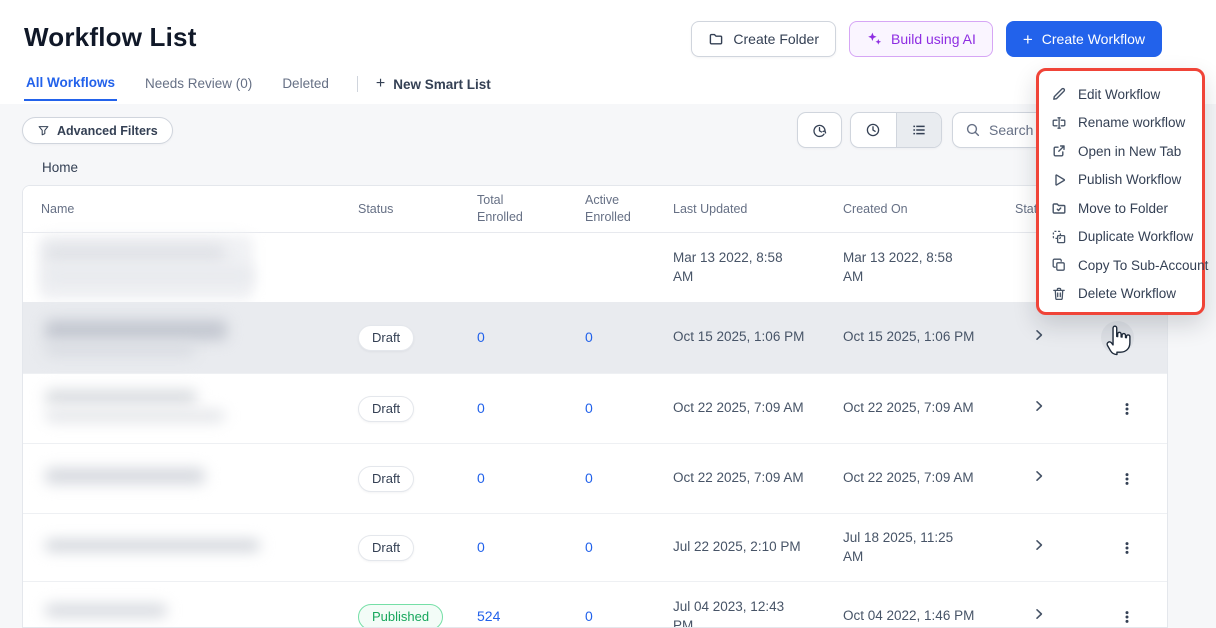  I want to click on last-updated: Jul 22 2025, 2:10 PM, so click(737, 547).